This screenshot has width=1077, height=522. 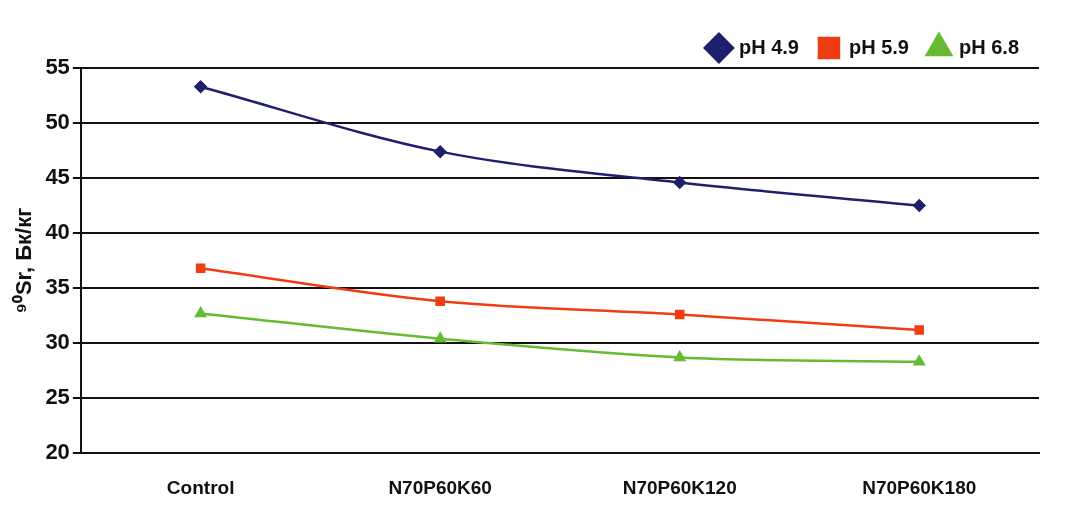 I want to click on y-tick-label: 20, so click(x=57, y=452).